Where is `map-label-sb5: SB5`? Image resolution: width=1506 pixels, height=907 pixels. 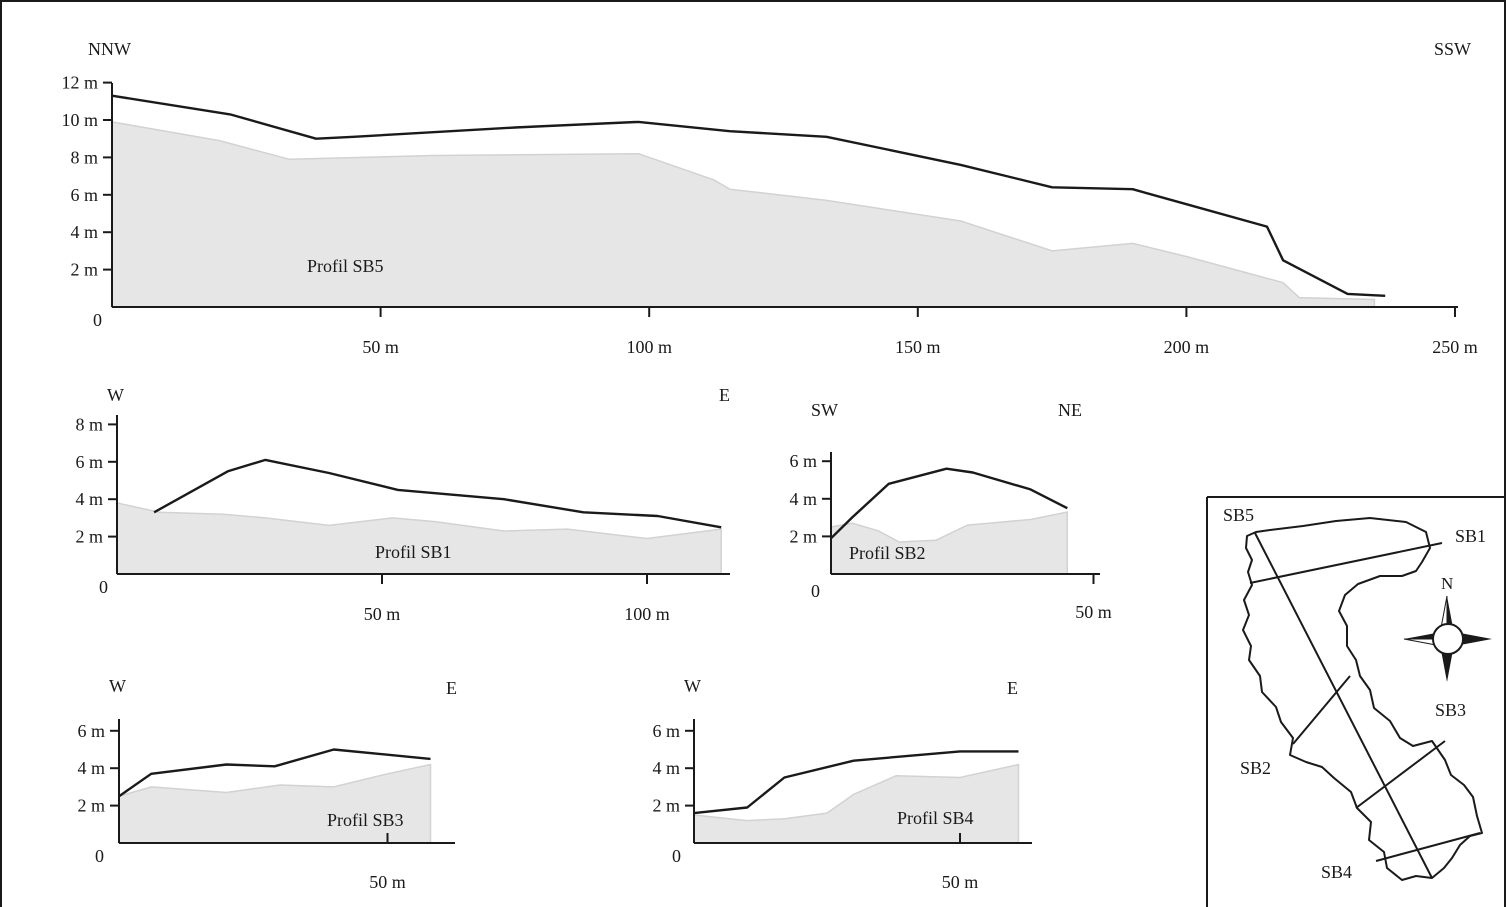 map-label-sb5: SB5 is located at coordinates (1238, 515).